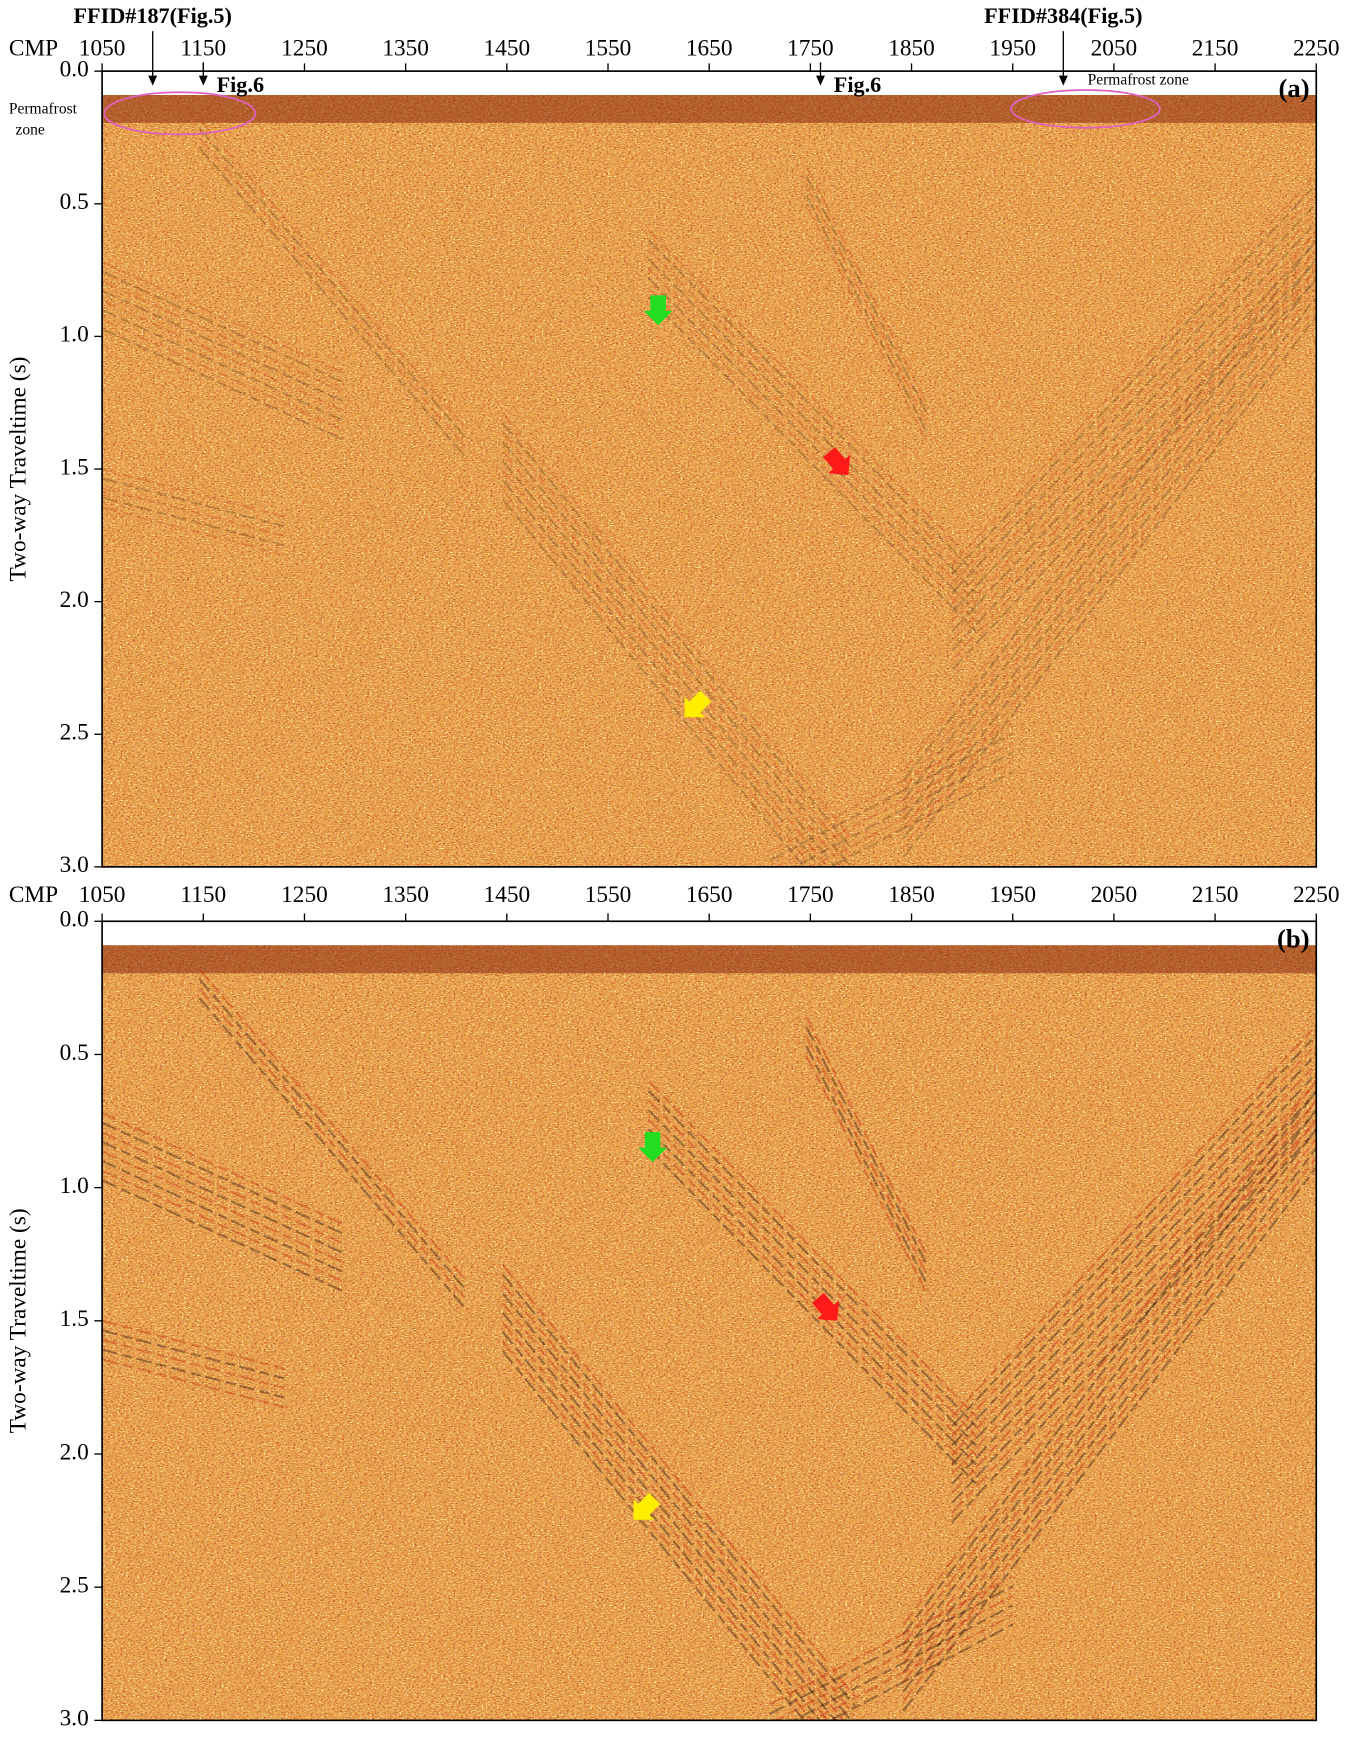 Image resolution: width=1354 pixels, height=1746 pixels. I want to click on x-tick-label: 2150, so click(1215, 895).